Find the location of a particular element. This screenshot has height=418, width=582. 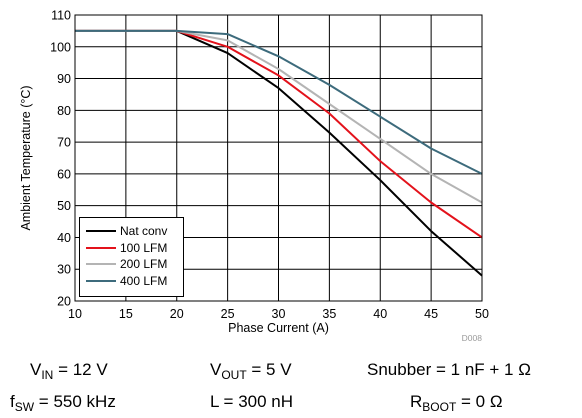

y-tick-label: 110 is located at coordinates (61, 16).